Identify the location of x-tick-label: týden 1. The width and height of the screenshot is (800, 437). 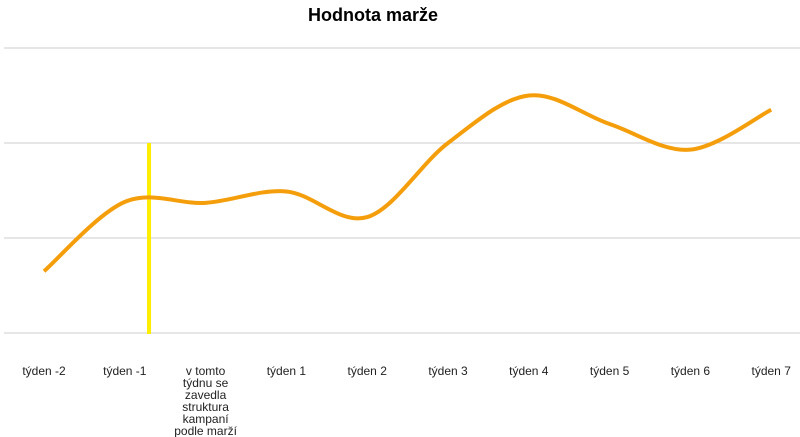
(287, 371).